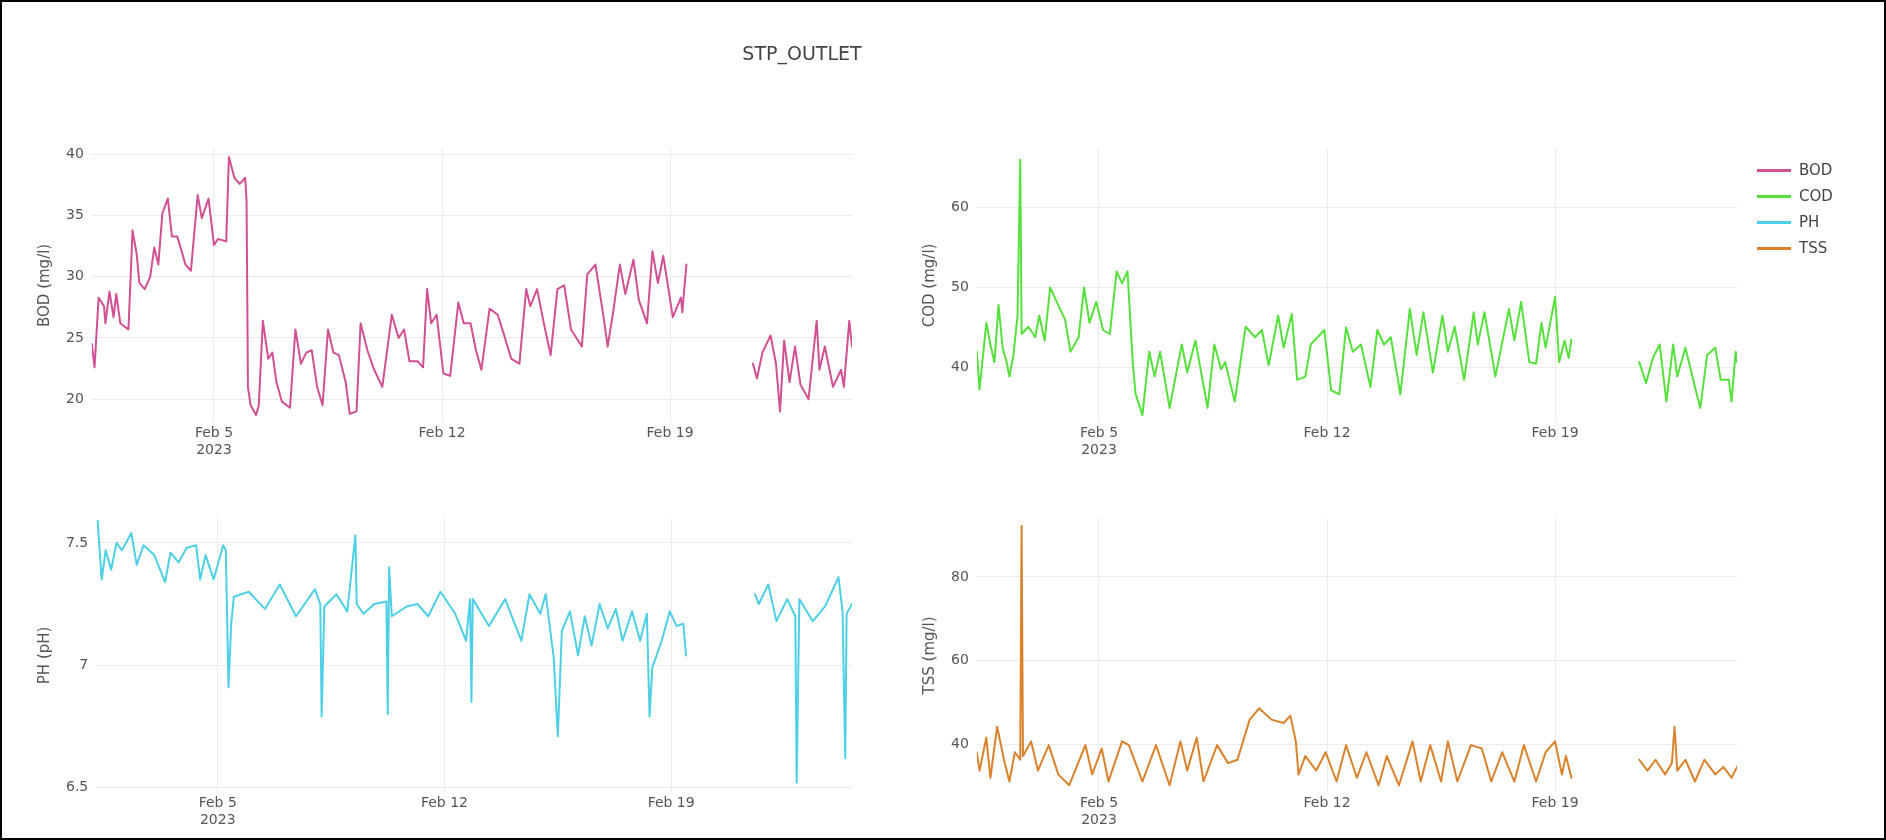 This screenshot has width=1886, height=840. What do you see at coordinates (84, 663) in the screenshot?
I see `y-tick-label: 7` at bounding box center [84, 663].